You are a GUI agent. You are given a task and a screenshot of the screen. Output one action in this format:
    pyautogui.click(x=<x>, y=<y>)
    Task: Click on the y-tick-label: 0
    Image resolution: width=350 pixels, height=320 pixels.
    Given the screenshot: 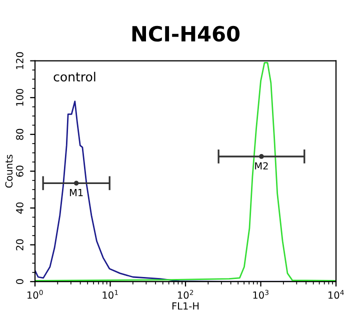 What is the action you would take?
    pyautogui.click(x=20, y=281)
    